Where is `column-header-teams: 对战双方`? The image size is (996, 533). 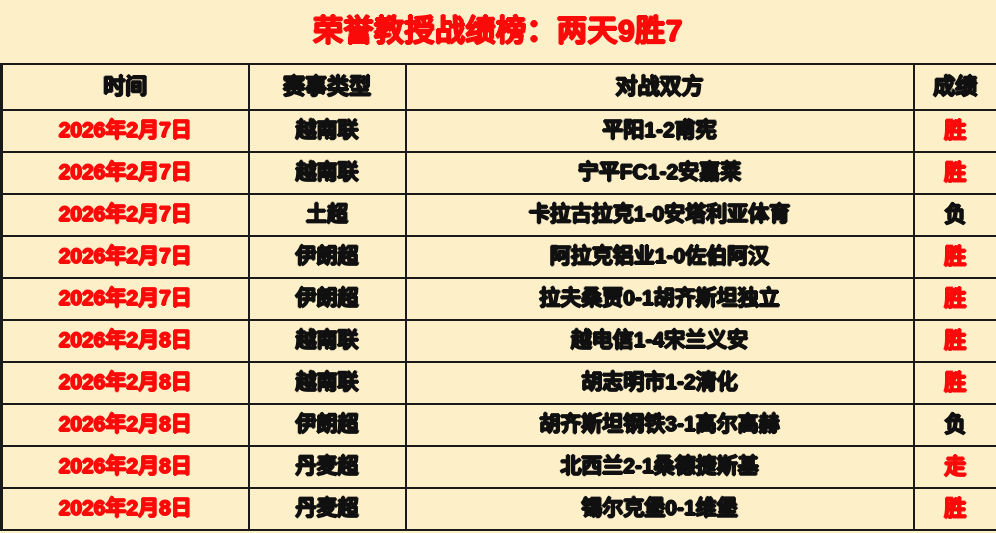 column-header-teams: 对战双方 is located at coordinates (659, 88).